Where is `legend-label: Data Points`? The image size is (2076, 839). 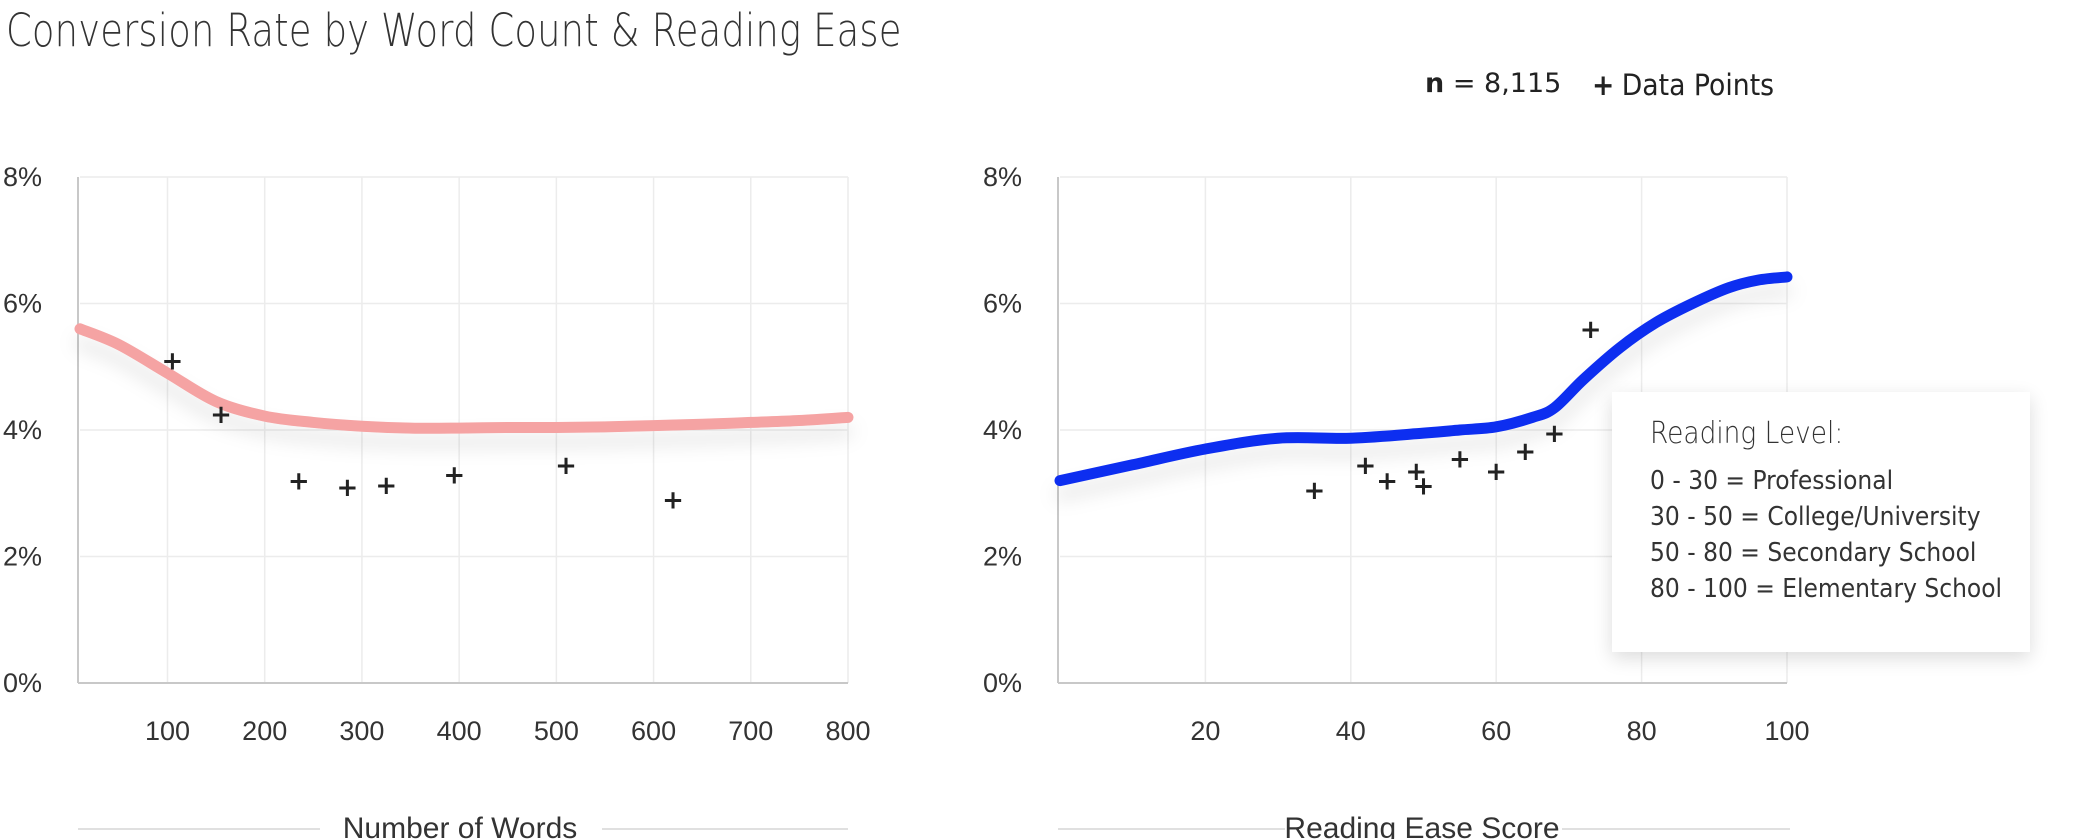 legend-label: Data Points is located at coordinates (1698, 85).